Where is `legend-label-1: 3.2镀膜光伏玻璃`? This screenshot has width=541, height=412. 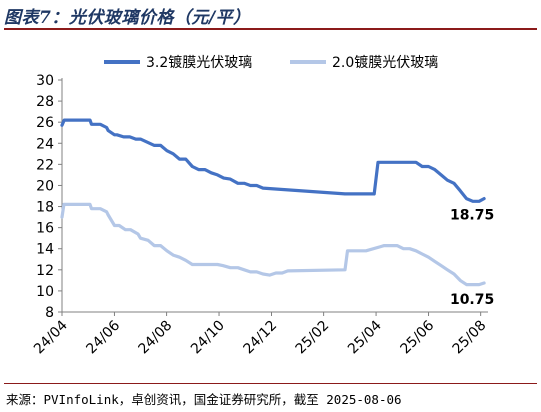 legend-label-1: 3.2镀膜光伏玻璃 is located at coordinates (199, 62).